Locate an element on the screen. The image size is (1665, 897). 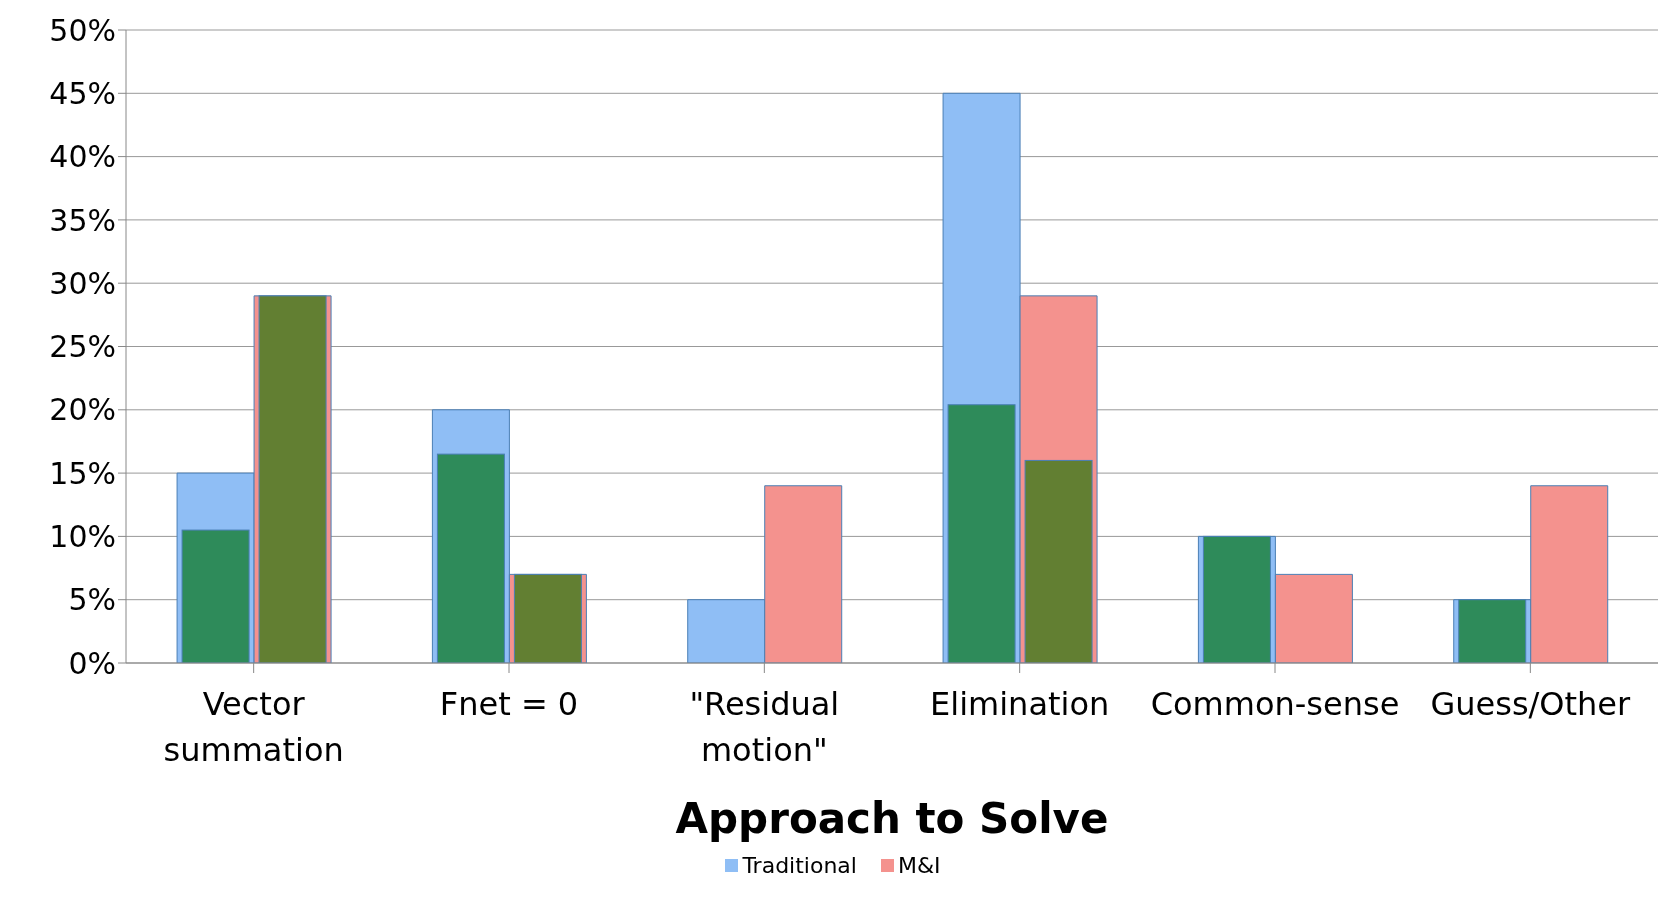
y-tick-label: 40% is located at coordinates (82, 157).